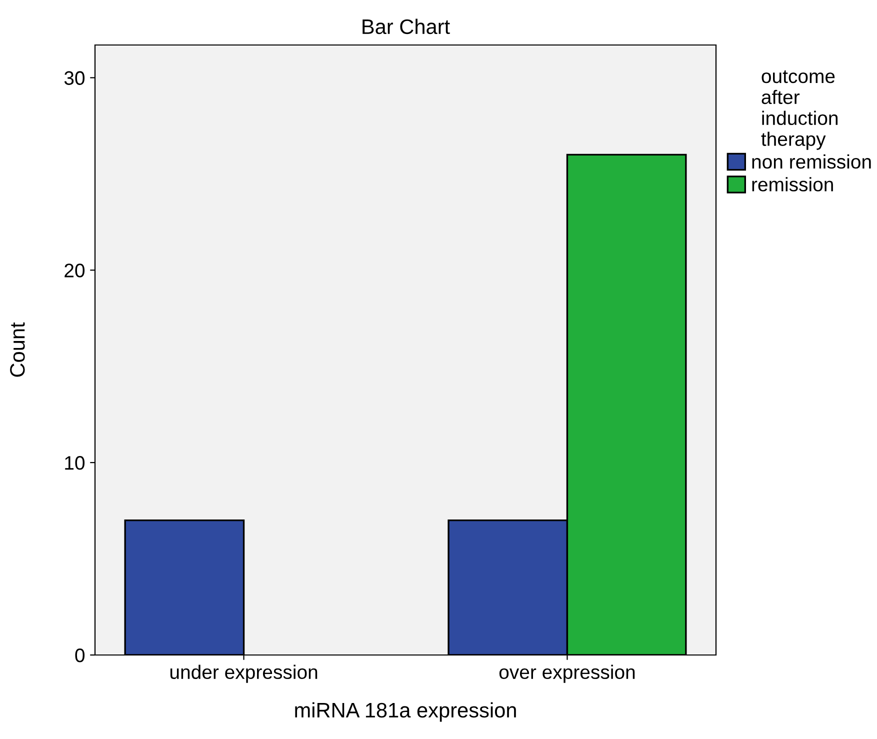 Image resolution: width=877 pixels, height=739 pixels. What do you see at coordinates (567, 673) in the screenshot?
I see `x-tick-label: over expression` at bounding box center [567, 673].